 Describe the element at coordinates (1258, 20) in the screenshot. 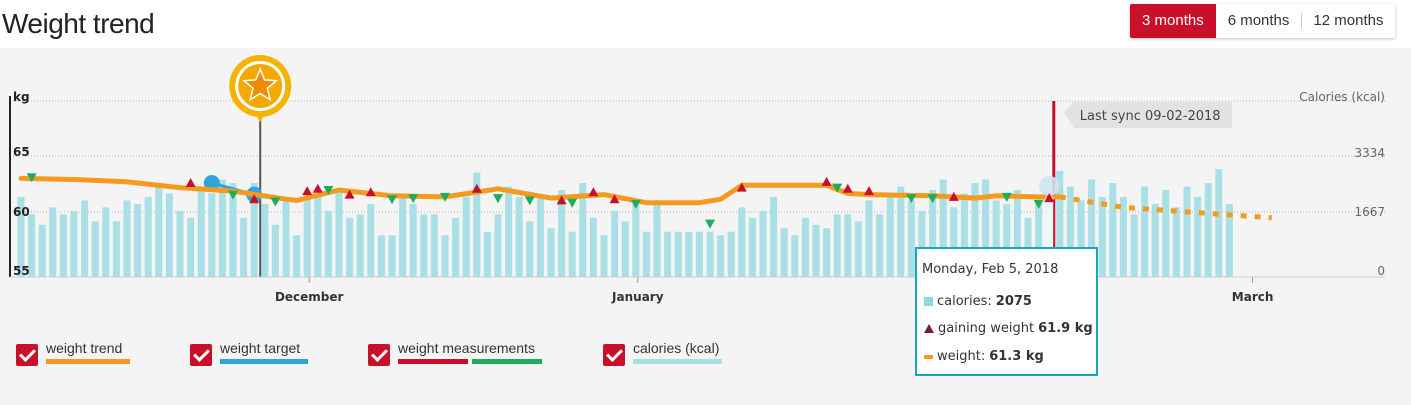

I see `range-6-months-button: 6 months` at that location.